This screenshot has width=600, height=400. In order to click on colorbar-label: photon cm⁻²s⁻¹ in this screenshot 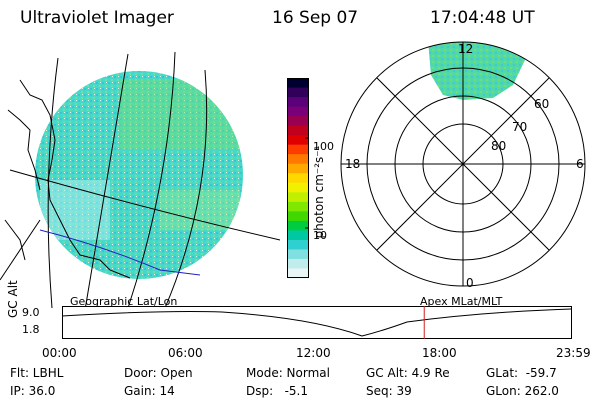, I will do `click(319, 192)`.